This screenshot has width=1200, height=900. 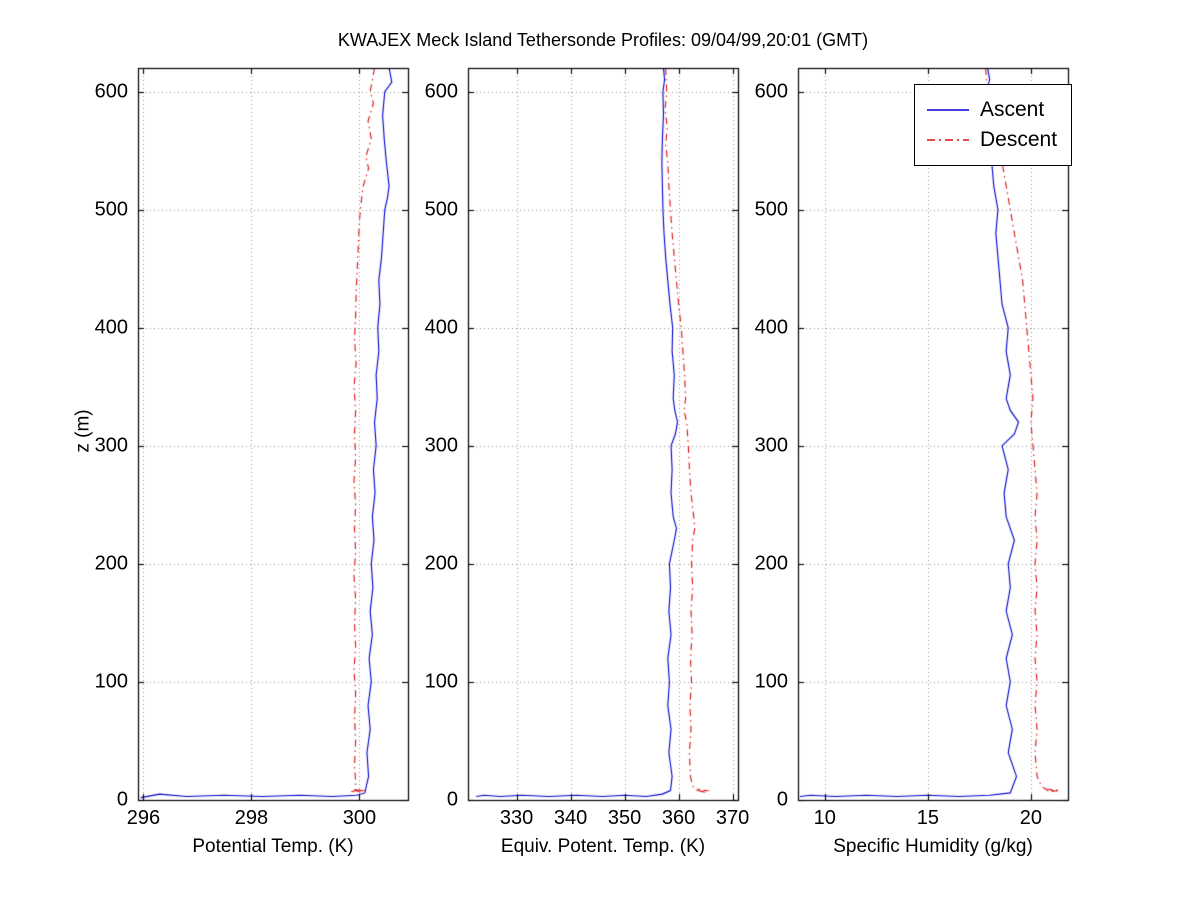 What do you see at coordinates (143, 818) in the screenshot?
I see `x-tick-label: 296` at bounding box center [143, 818].